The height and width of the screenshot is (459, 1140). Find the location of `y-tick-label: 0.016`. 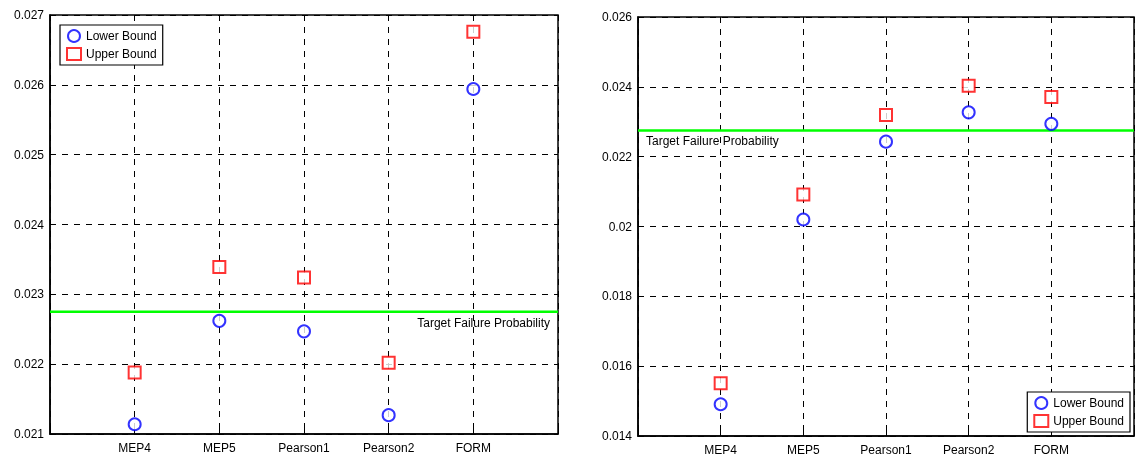

y-tick-label: 0.016 is located at coordinates (617, 366).